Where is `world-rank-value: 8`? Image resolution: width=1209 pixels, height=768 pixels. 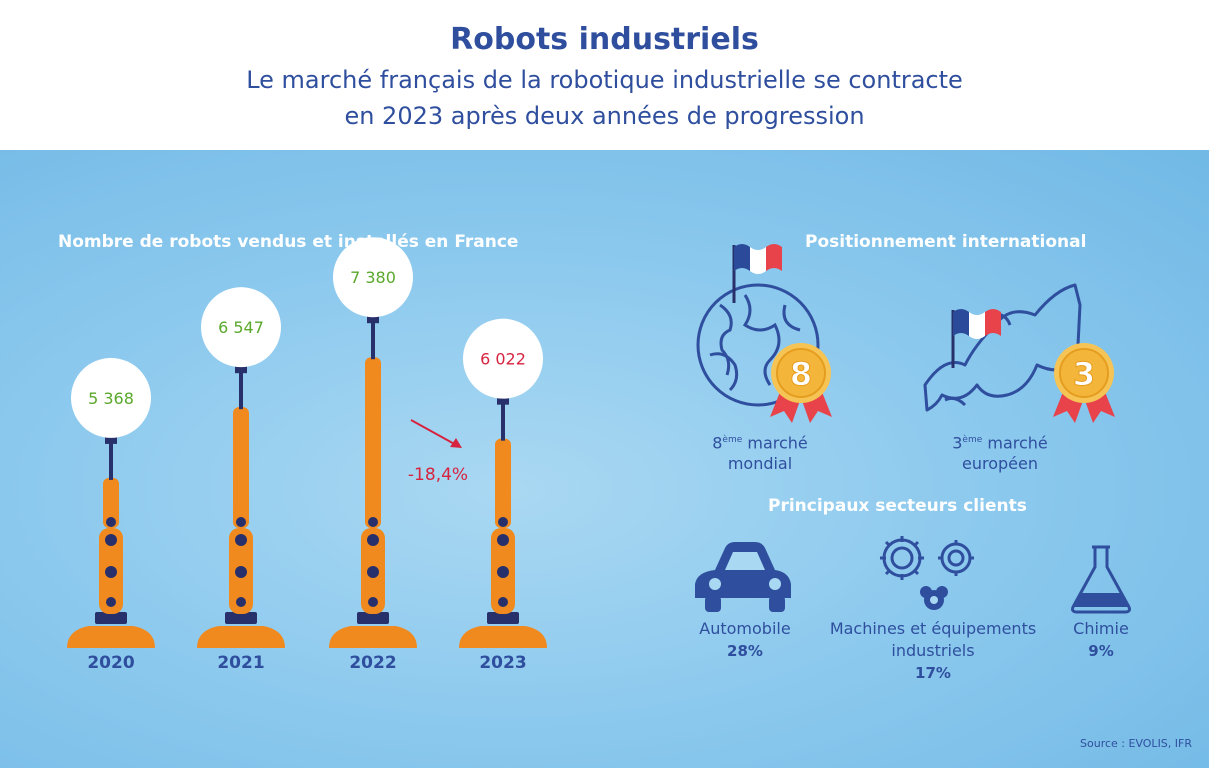 world-rank-value: 8 is located at coordinates (801, 374).